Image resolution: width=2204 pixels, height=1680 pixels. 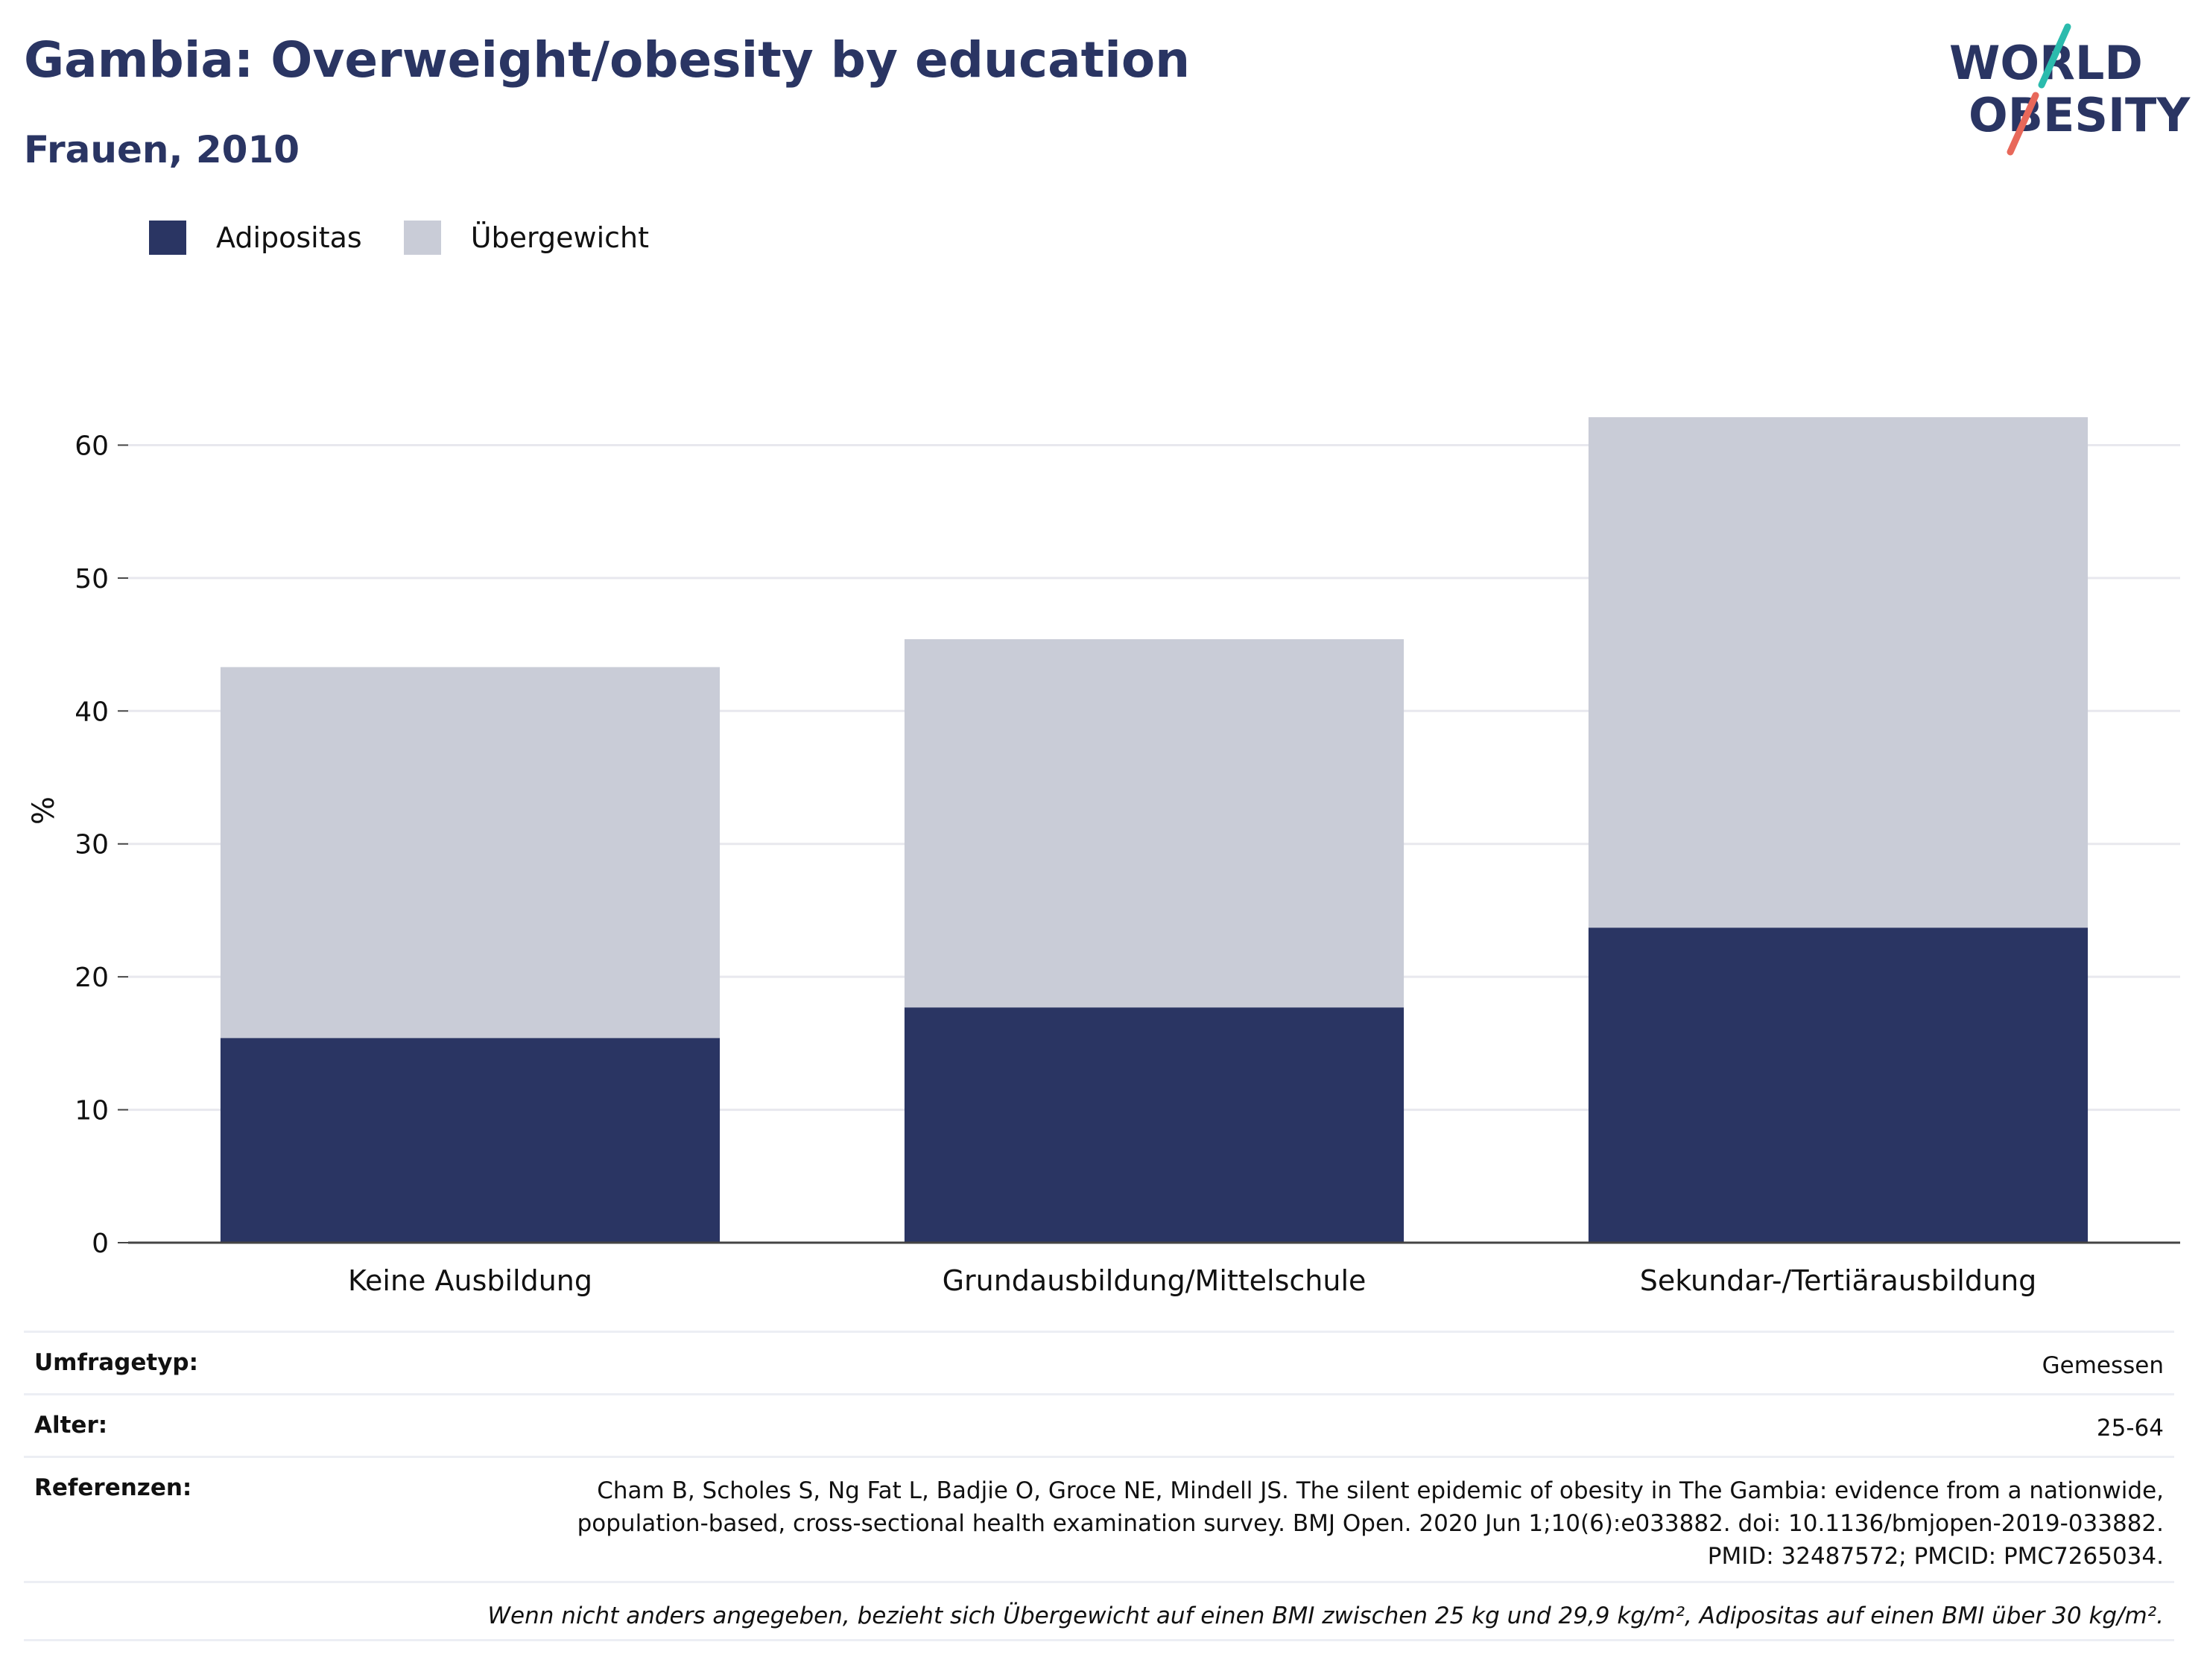 I want to click on chart-subtitle: Frauen, 2010, so click(x=162, y=149).